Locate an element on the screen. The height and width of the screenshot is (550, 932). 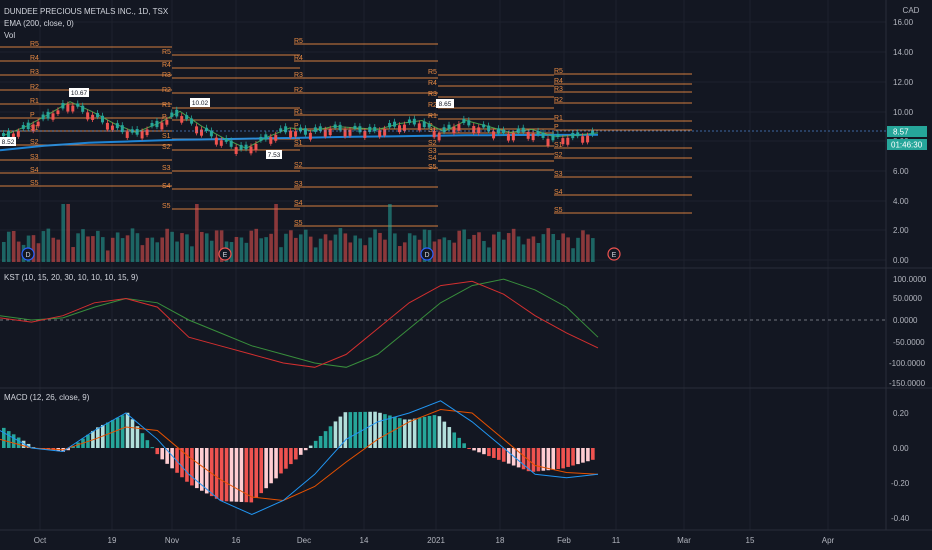
macd-axis: 0.20 0.00 -0.20 -0.40 is located at coordinates (900, 466).